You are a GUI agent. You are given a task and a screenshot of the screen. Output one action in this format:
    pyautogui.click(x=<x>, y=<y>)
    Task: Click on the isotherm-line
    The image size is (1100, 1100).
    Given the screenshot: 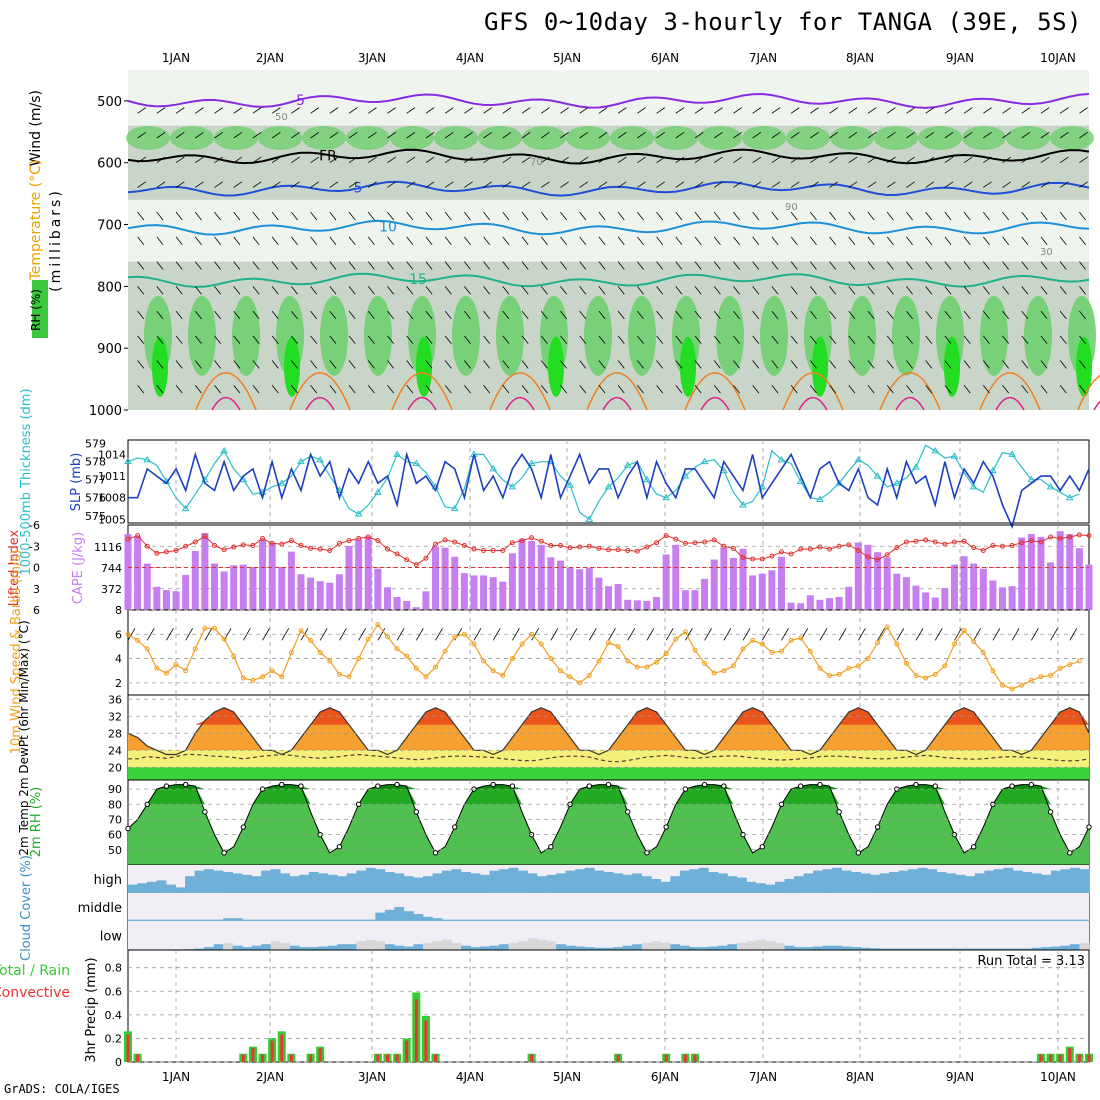 What is the action you would take?
    pyautogui.click(x=608, y=100)
    